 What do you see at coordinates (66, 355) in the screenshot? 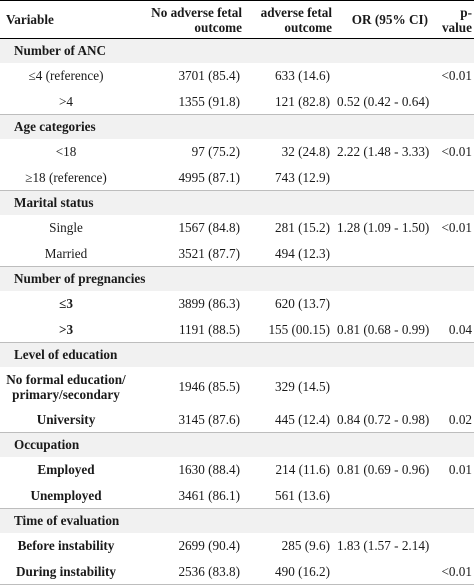
I see `section-title: Level of education` at bounding box center [66, 355].